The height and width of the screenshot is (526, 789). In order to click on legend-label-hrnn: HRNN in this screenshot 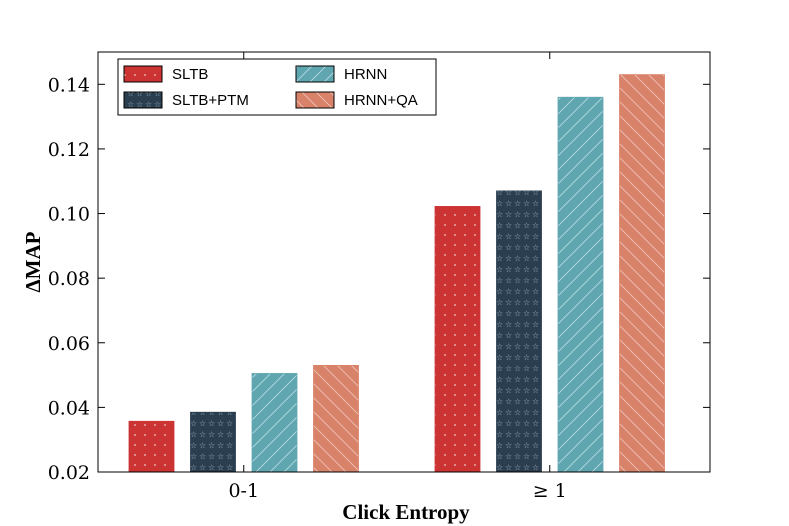, I will do `click(365, 74)`.